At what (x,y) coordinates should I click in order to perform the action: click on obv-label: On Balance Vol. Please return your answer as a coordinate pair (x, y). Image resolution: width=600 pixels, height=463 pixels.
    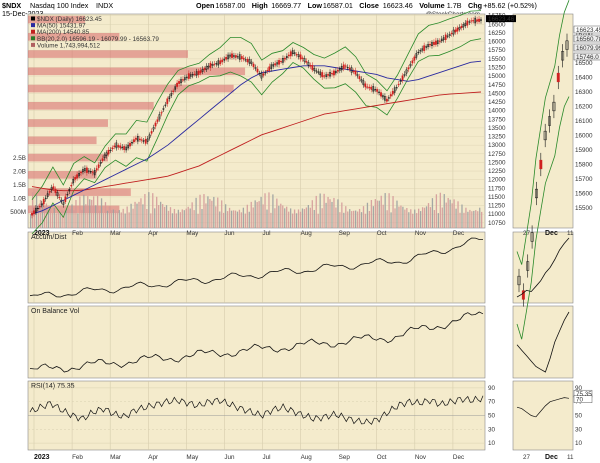
    Looking at the image, I should click on (55, 311).